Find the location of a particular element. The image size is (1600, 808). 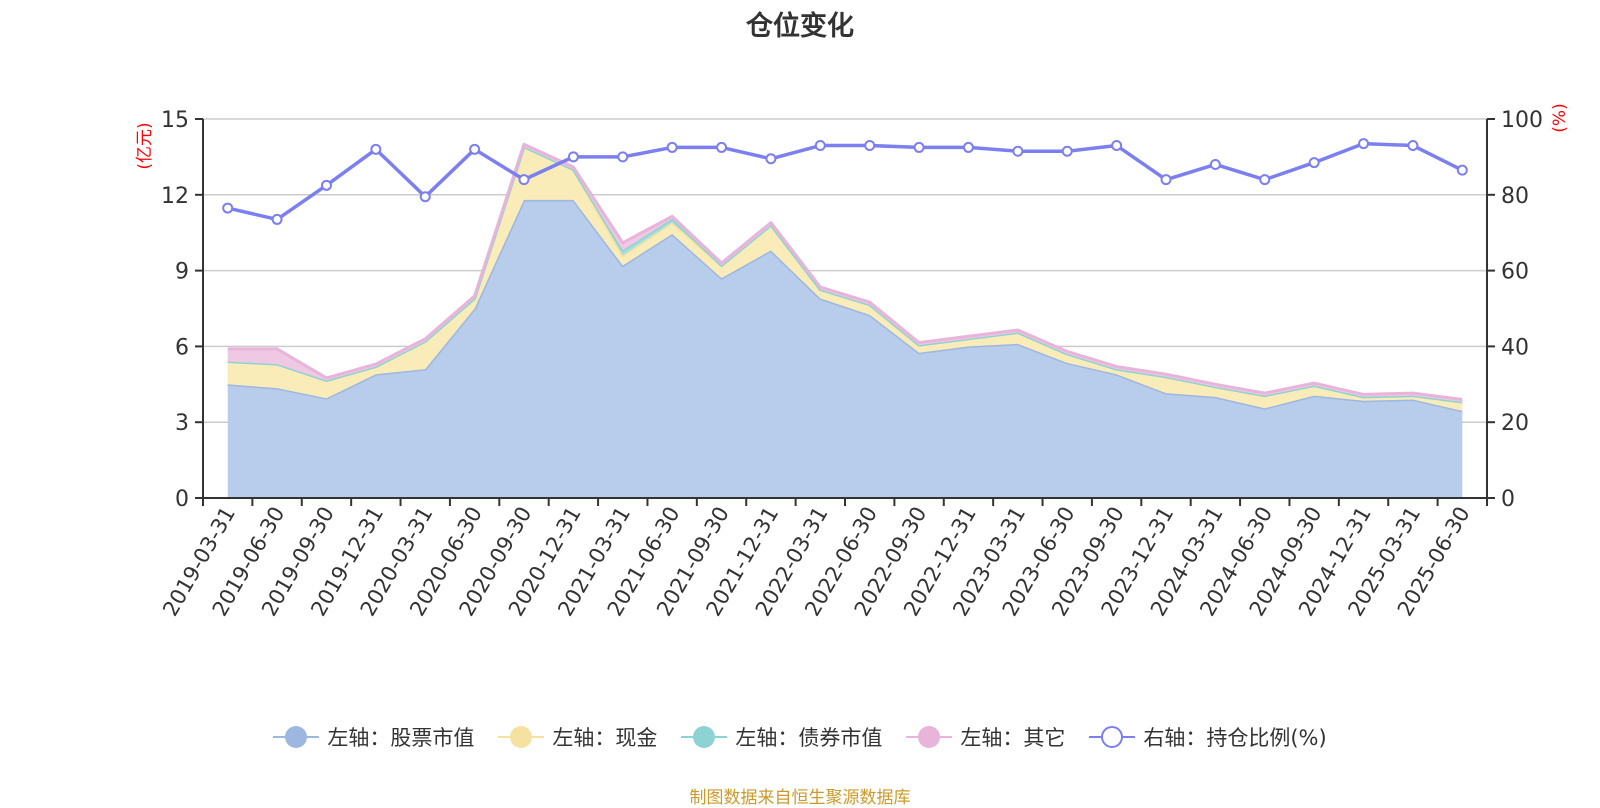

left-tick-label: 0 is located at coordinates (182, 499).